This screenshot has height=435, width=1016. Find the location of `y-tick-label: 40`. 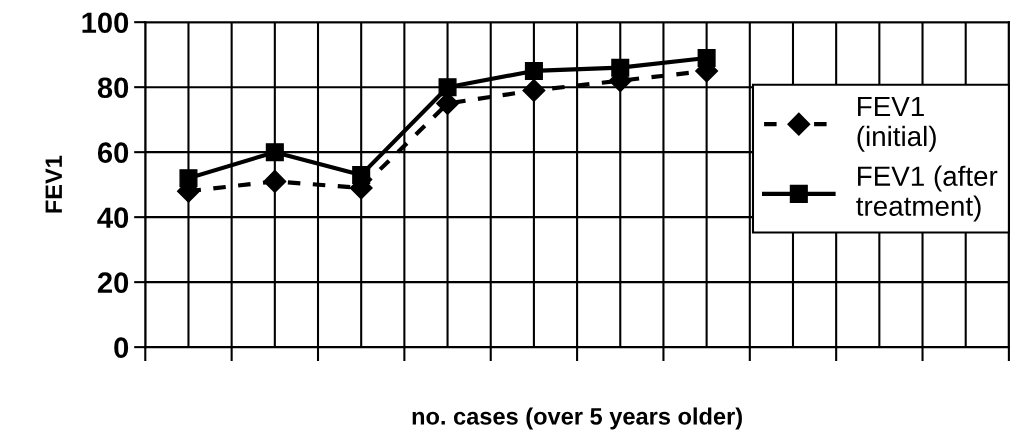

y-tick-label: 40 is located at coordinates (113, 218).